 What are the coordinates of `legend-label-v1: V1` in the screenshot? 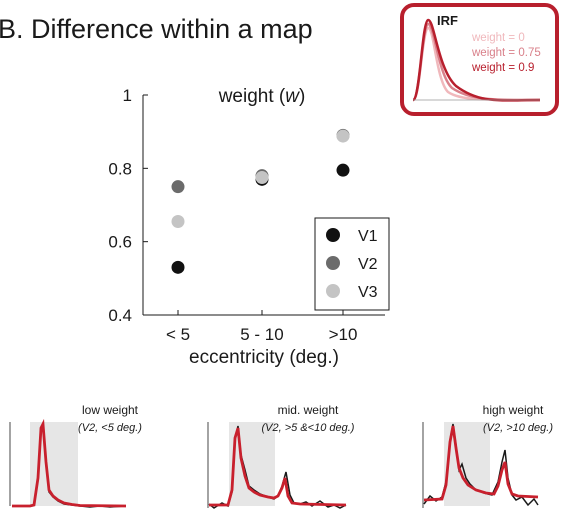 It's located at (368, 236).